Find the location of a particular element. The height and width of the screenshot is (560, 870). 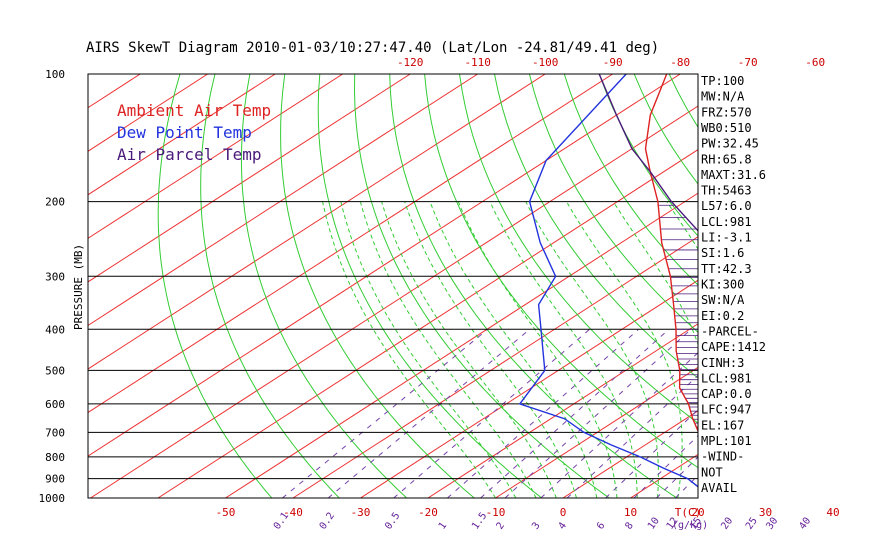

top-temp-tick-label: -90 is located at coordinates (613, 62).